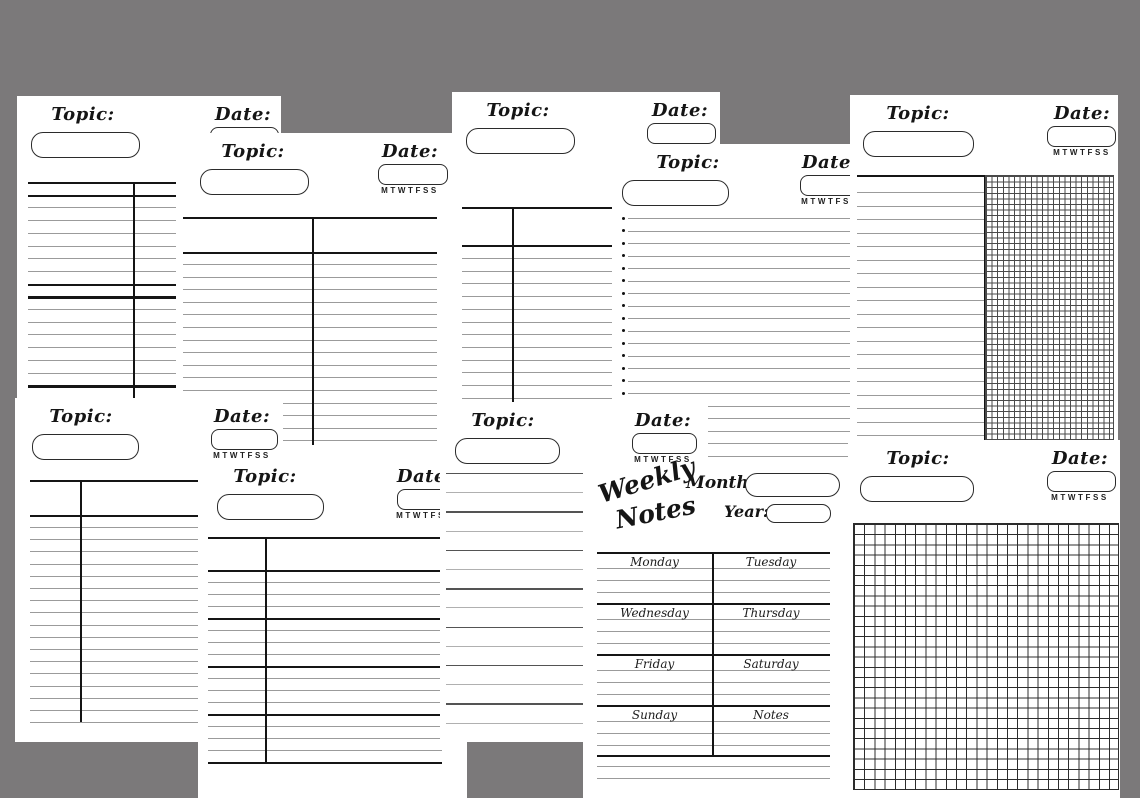 Image resolution: width=1140 pixels, height=798 pixels. Describe the element at coordinates (798, 513) in the screenshot. I see `year-field` at that location.